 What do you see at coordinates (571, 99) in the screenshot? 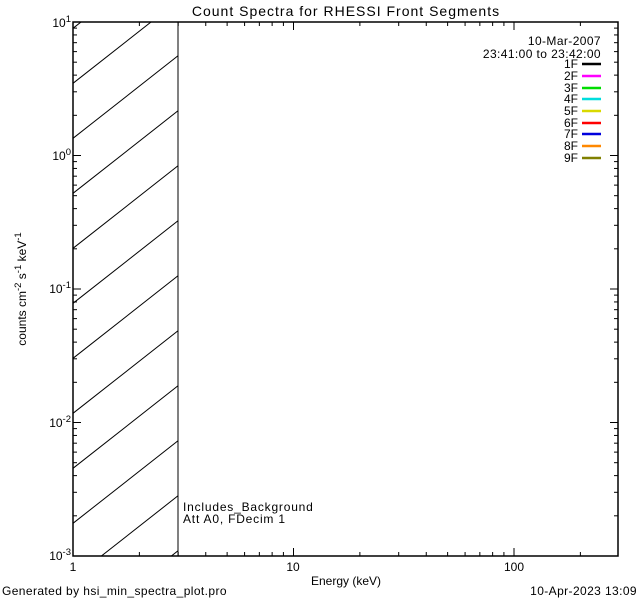
I see `legend-label-4f: 4F` at bounding box center [571, 99].